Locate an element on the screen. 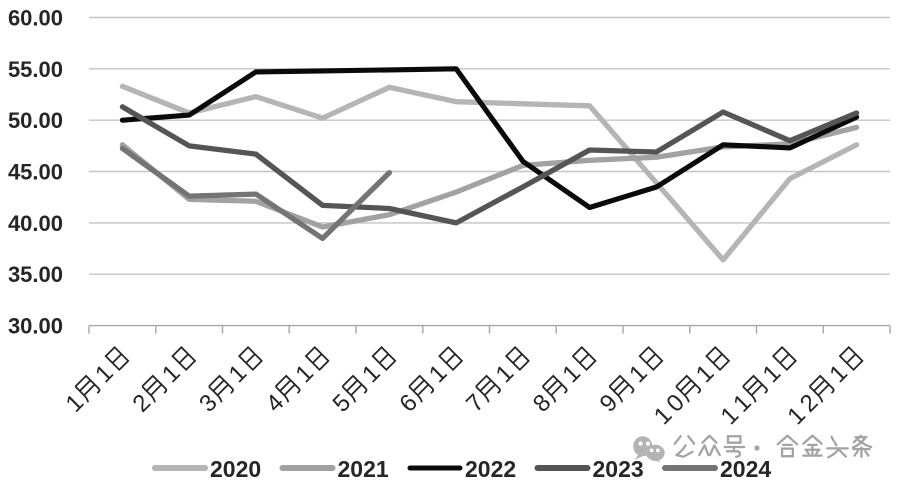  svg-text: 60.00 is located at coordinates (35, 18).